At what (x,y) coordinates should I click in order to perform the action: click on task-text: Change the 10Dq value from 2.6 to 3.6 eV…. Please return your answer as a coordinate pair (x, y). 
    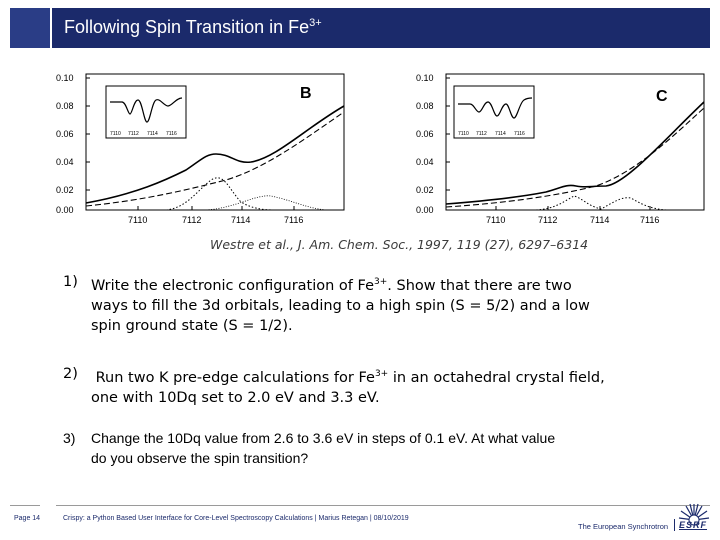
    Looking at the image, I should click on (323, 448).